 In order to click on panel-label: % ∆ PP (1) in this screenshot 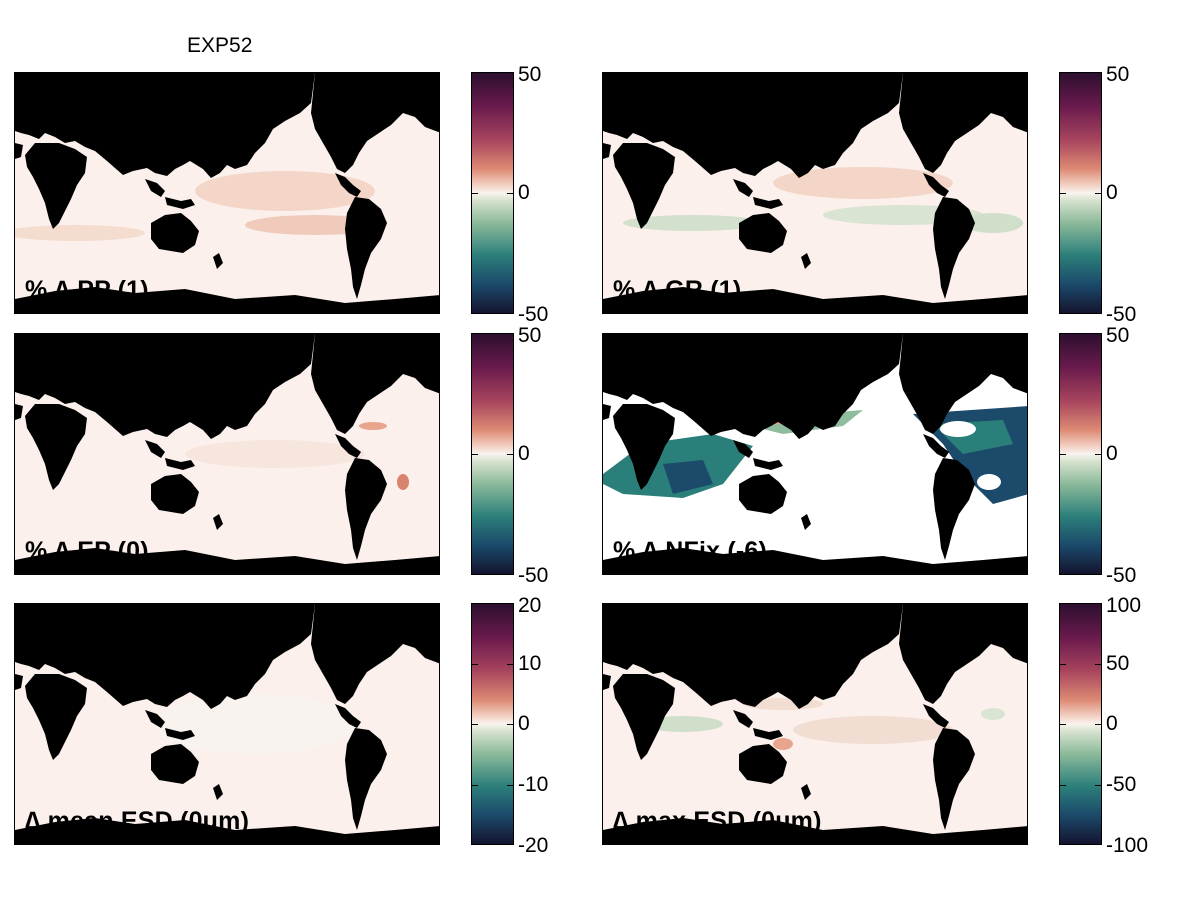, I will do `click(87, 290)`.